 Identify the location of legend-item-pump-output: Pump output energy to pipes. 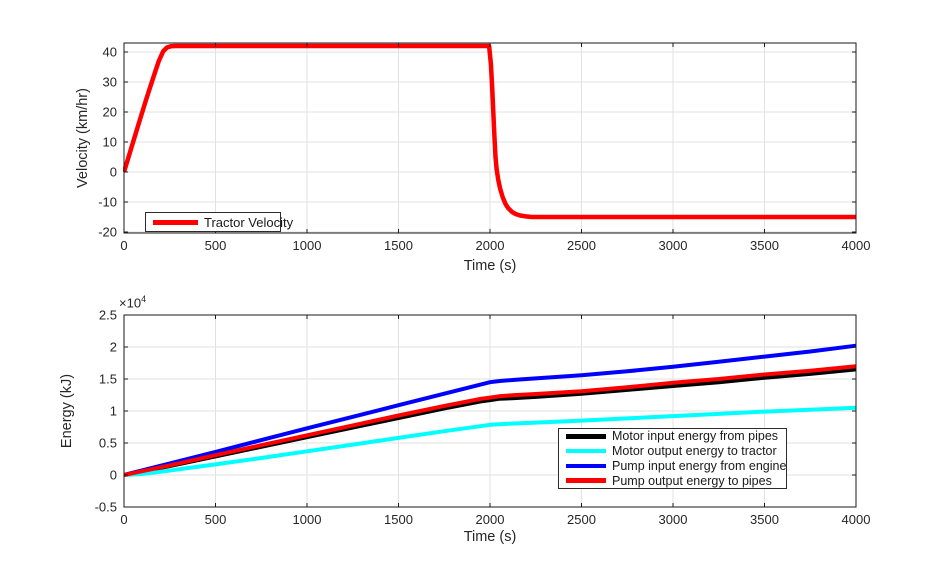
(672, 480).